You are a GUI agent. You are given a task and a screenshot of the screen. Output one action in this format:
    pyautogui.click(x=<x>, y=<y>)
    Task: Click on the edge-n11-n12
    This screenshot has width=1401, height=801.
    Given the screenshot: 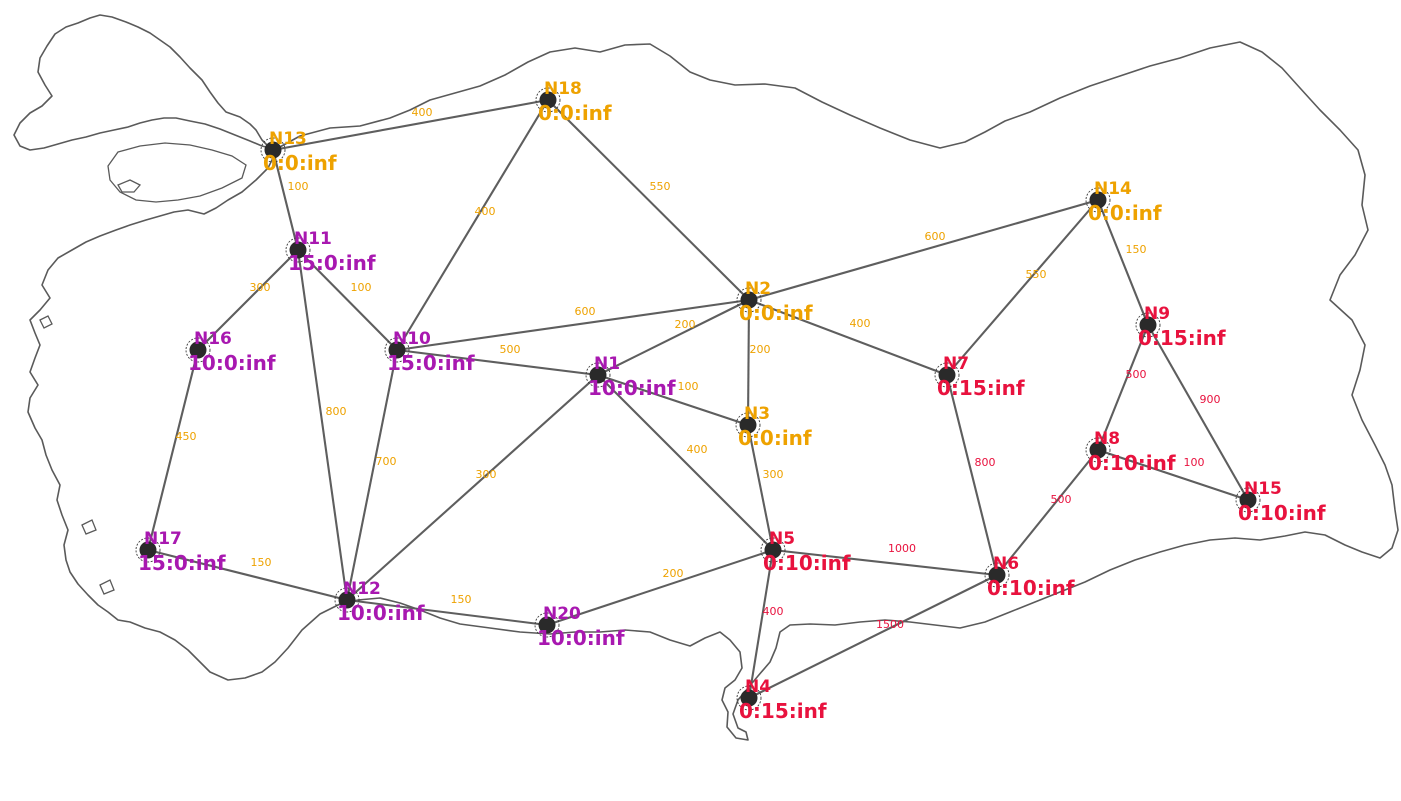 What is the action you would take?
    pyautogui.click(x=322, y=425)
    